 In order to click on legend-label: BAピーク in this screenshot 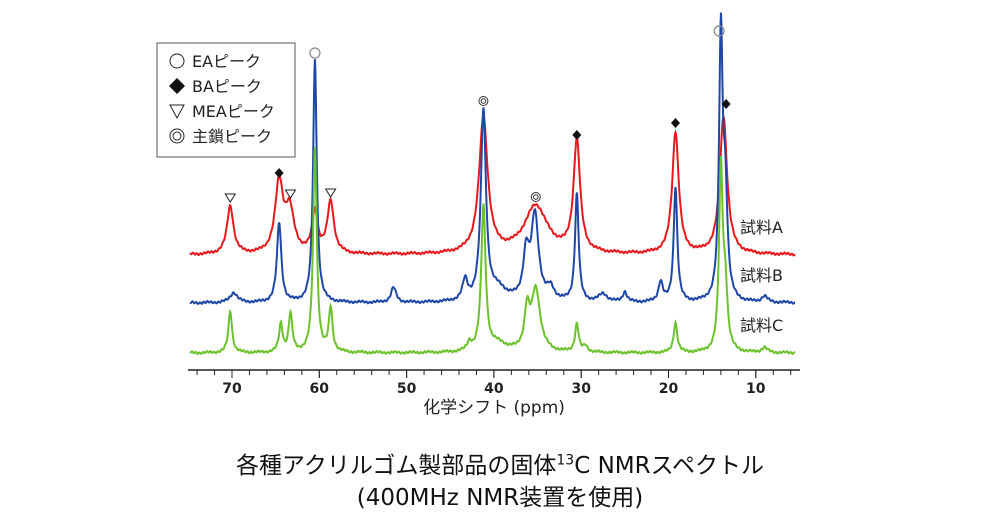, I will do `click(227, 86)`.